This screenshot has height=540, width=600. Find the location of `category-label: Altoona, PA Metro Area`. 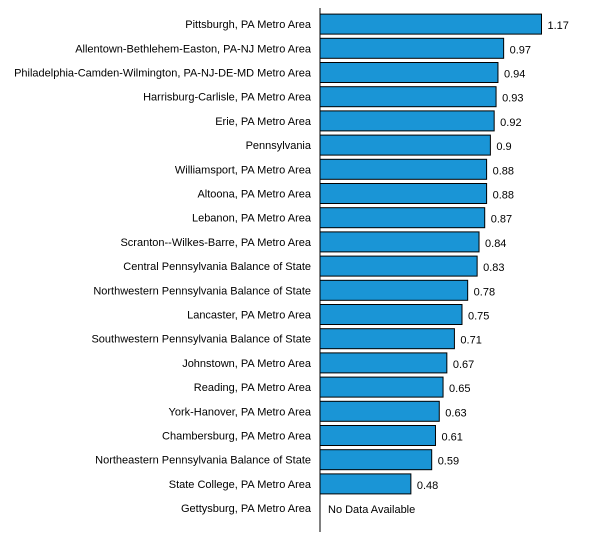

category-label: Altoona, PA Metro Area is located at coordinates (254, 195).